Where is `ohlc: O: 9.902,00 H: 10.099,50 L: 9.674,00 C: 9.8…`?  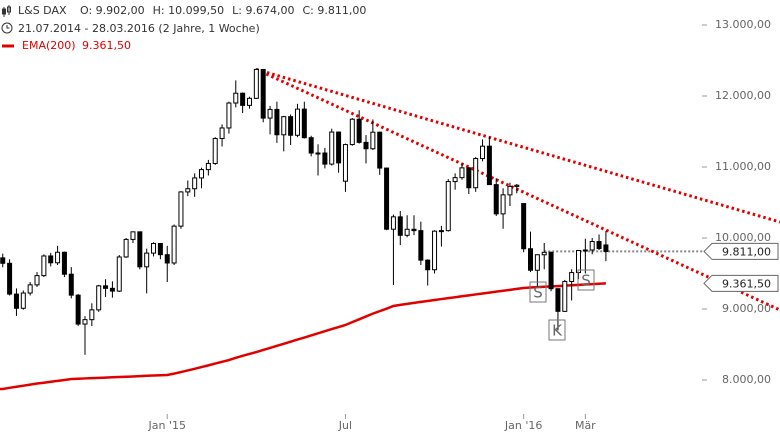 ohlc: O: 9.902,00 H: 10.099,50 L: 9.674,00 C: 9.8… is located at coordinates (223, 10).